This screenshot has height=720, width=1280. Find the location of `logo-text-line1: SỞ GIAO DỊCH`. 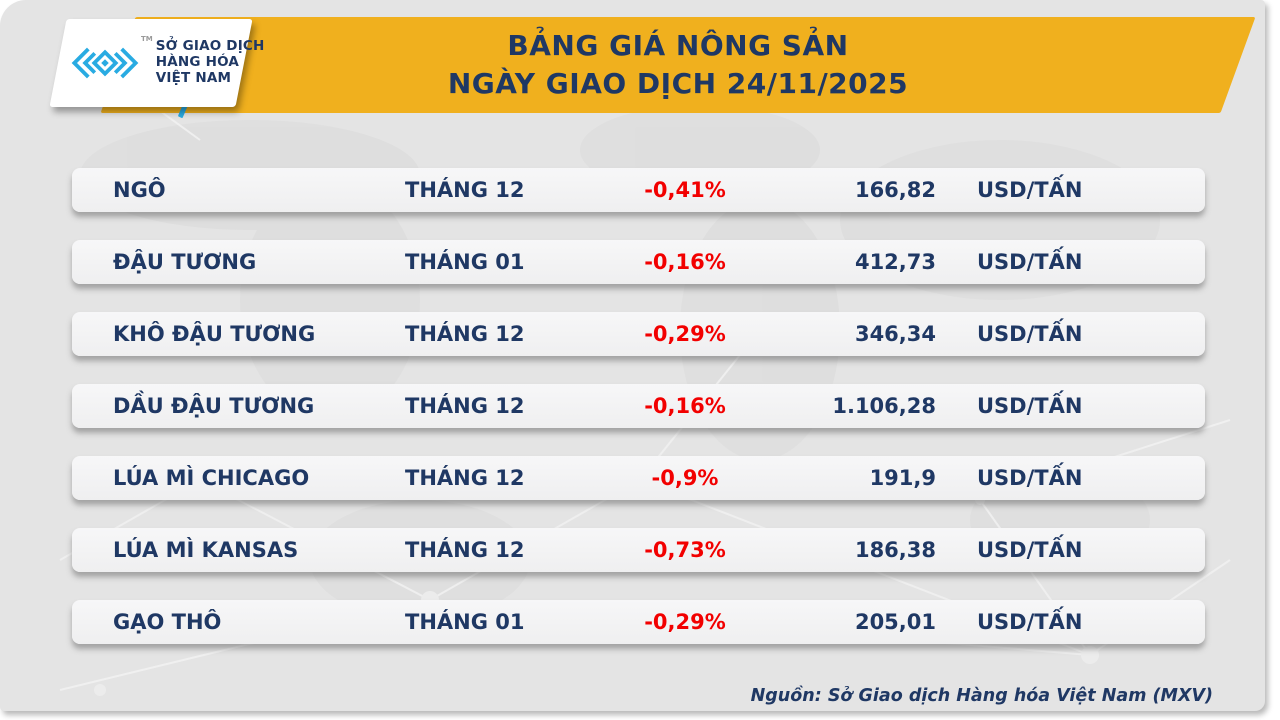

logo-text-line1: SỞ GIAO DỊCH is located at coordinates (210, 46).